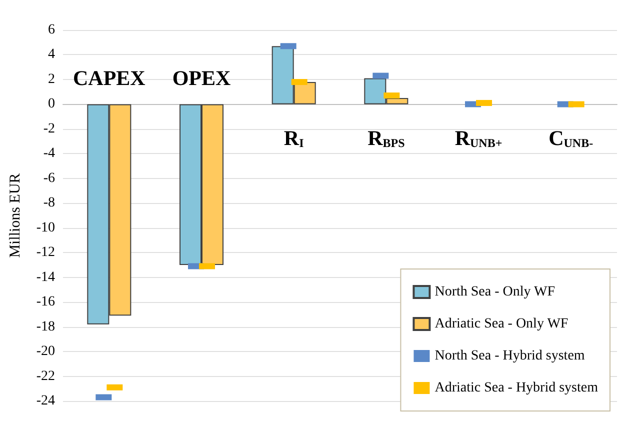 The height and width of the screenshot is (431, 635). What do you see at coordinates (45, 352) in the screenshot?
I see `y-tick-label: -20` at bounding box center [45, 352].